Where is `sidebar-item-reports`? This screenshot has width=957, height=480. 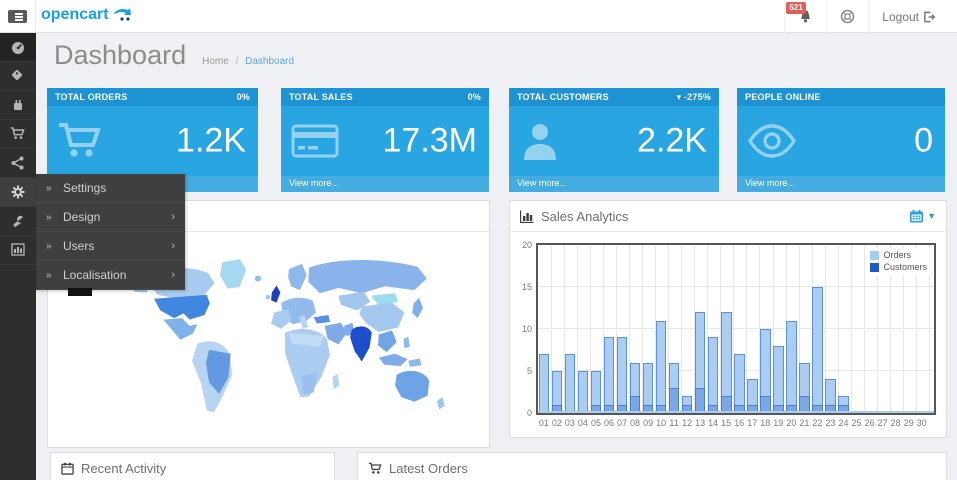
sidebar-item-reports is located at coordinates (18, 250).